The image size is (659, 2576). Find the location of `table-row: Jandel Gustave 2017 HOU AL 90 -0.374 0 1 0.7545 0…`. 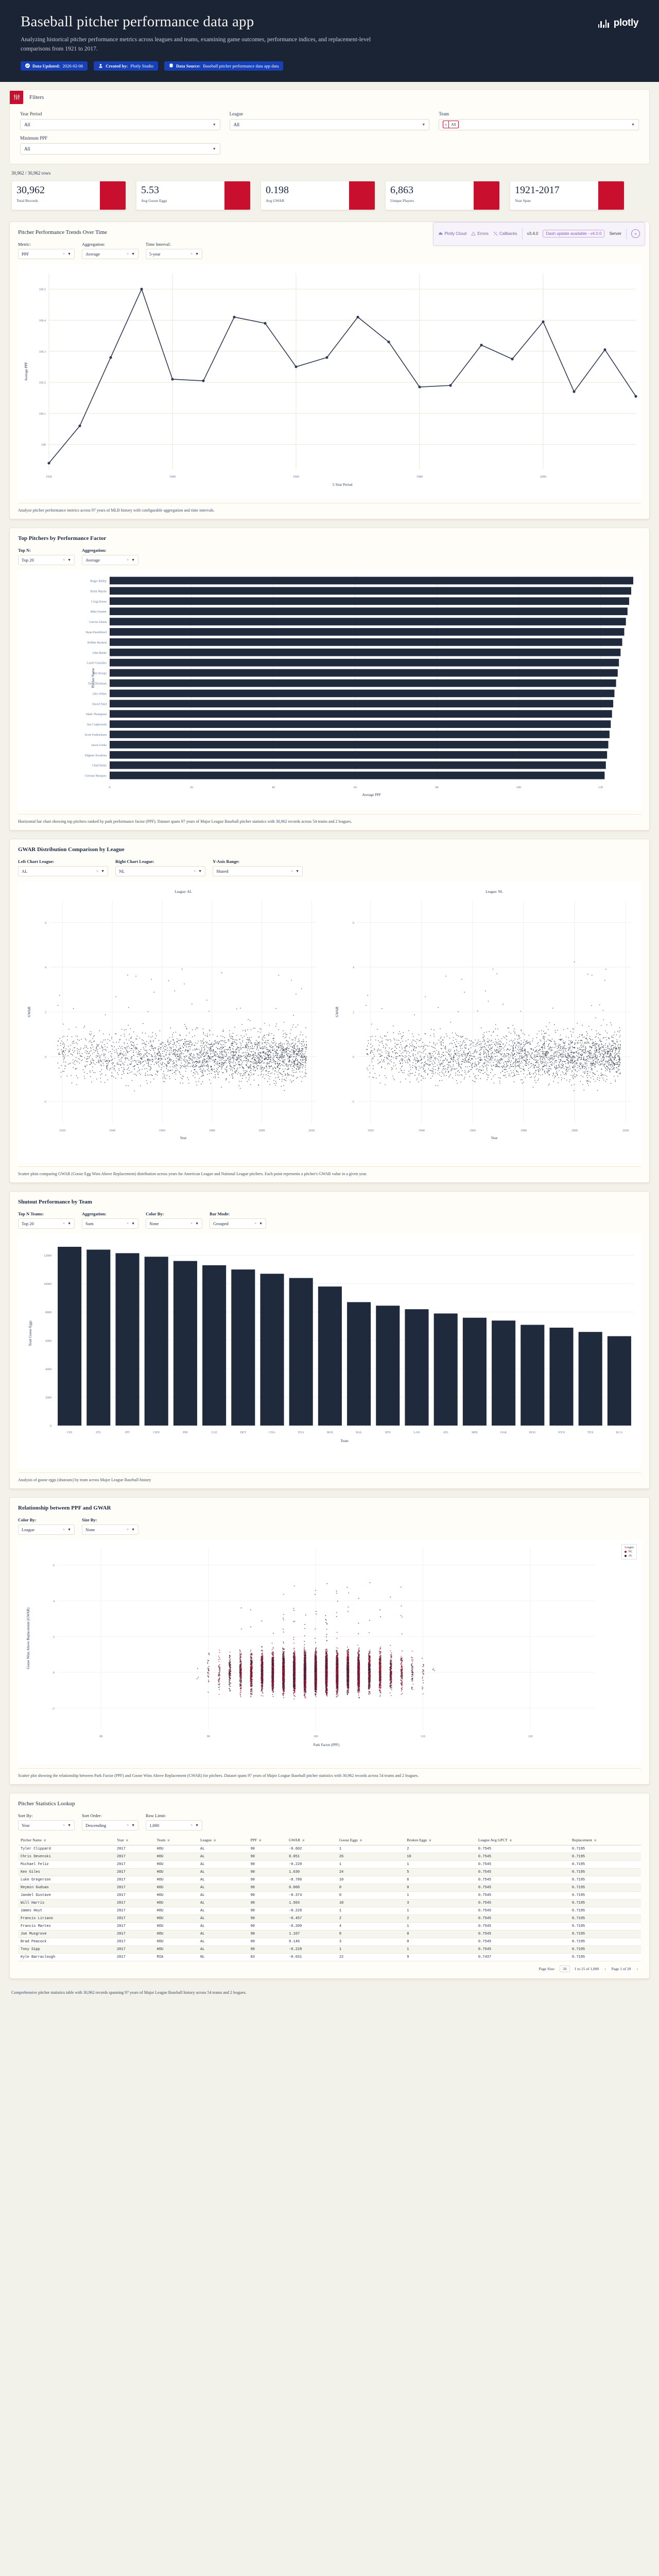

table-row: Jandel Gustave 2017 HOU AL 90 -0.374 0 1 0.7545 0… is located at coordinates (329, 1896).